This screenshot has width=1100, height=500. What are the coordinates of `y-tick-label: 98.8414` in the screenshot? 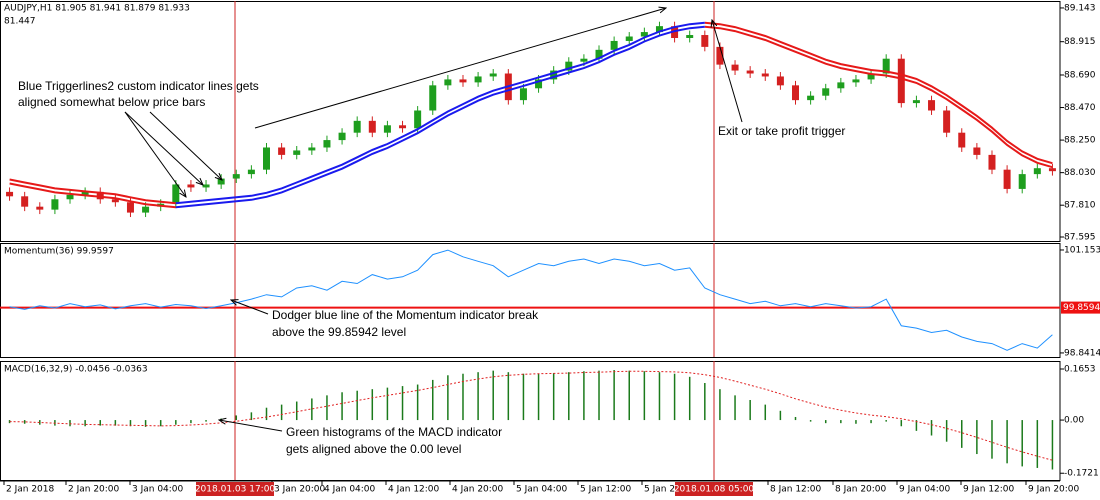 It's located at (1082, 353).